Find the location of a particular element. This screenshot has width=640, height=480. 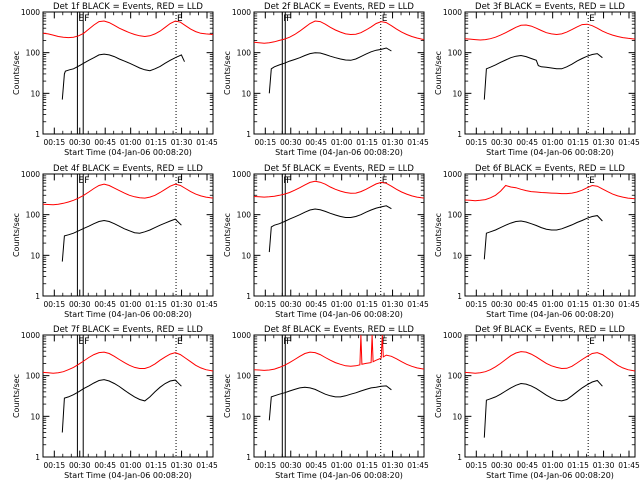

chart-title: Det 1f BLACK = Events, RED = LLD is located at coordinates (128, 7).